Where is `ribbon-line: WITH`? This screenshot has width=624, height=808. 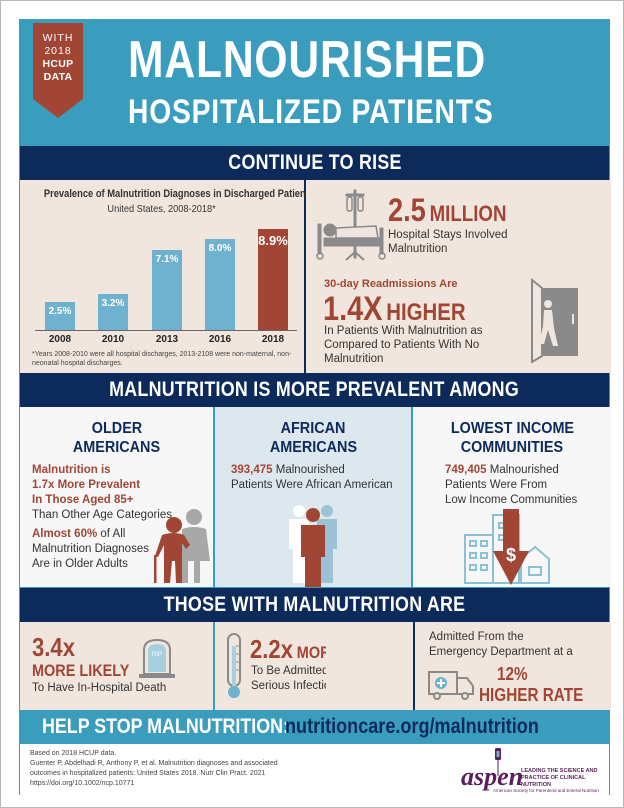 ribbon-line: WITH is located at coordinates (58, 38).